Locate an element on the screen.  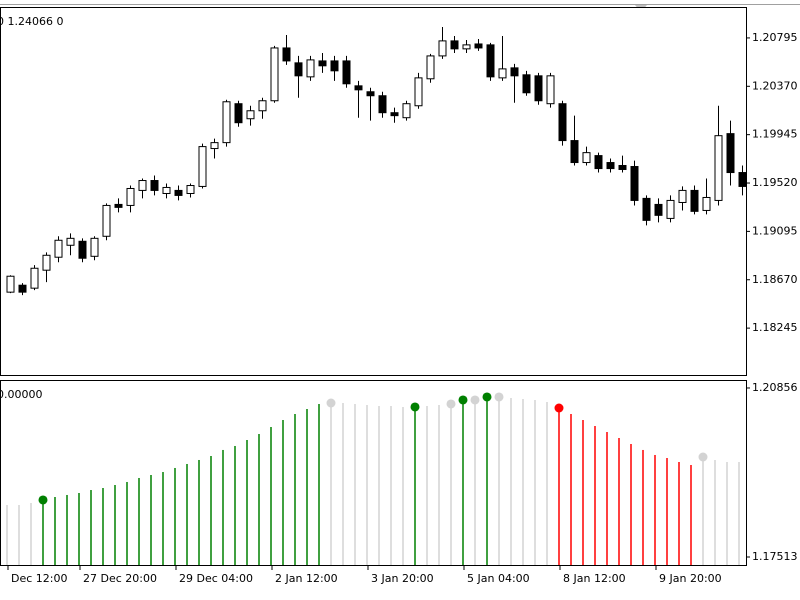
y-tick-label: 1.18670 is located at coordinates (775, 279).